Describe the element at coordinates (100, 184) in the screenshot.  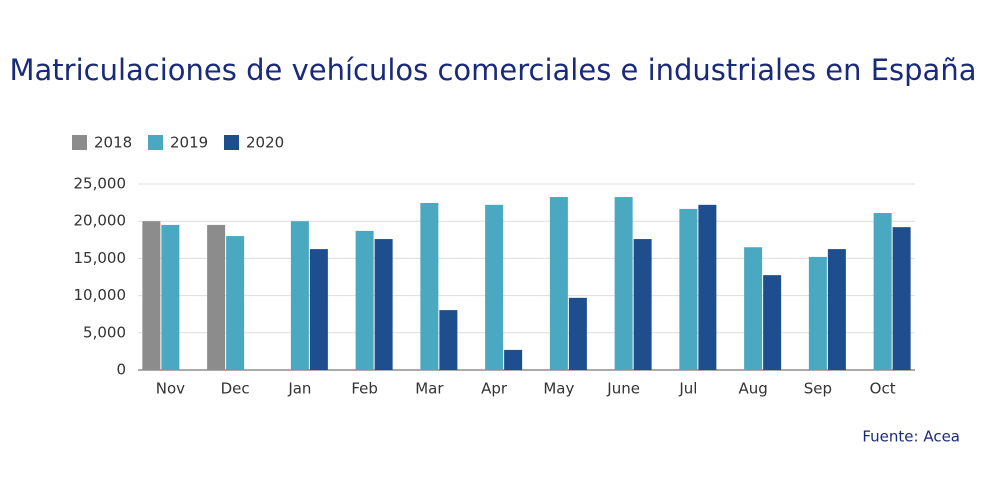
I see `y-tick-label: 25,000` at that location.